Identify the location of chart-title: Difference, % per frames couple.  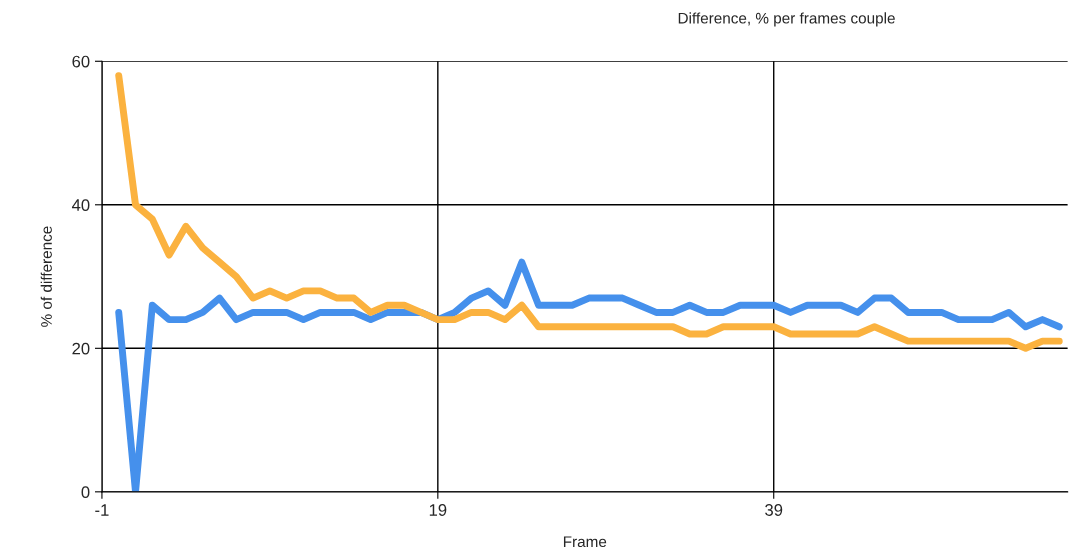
(786, 19).